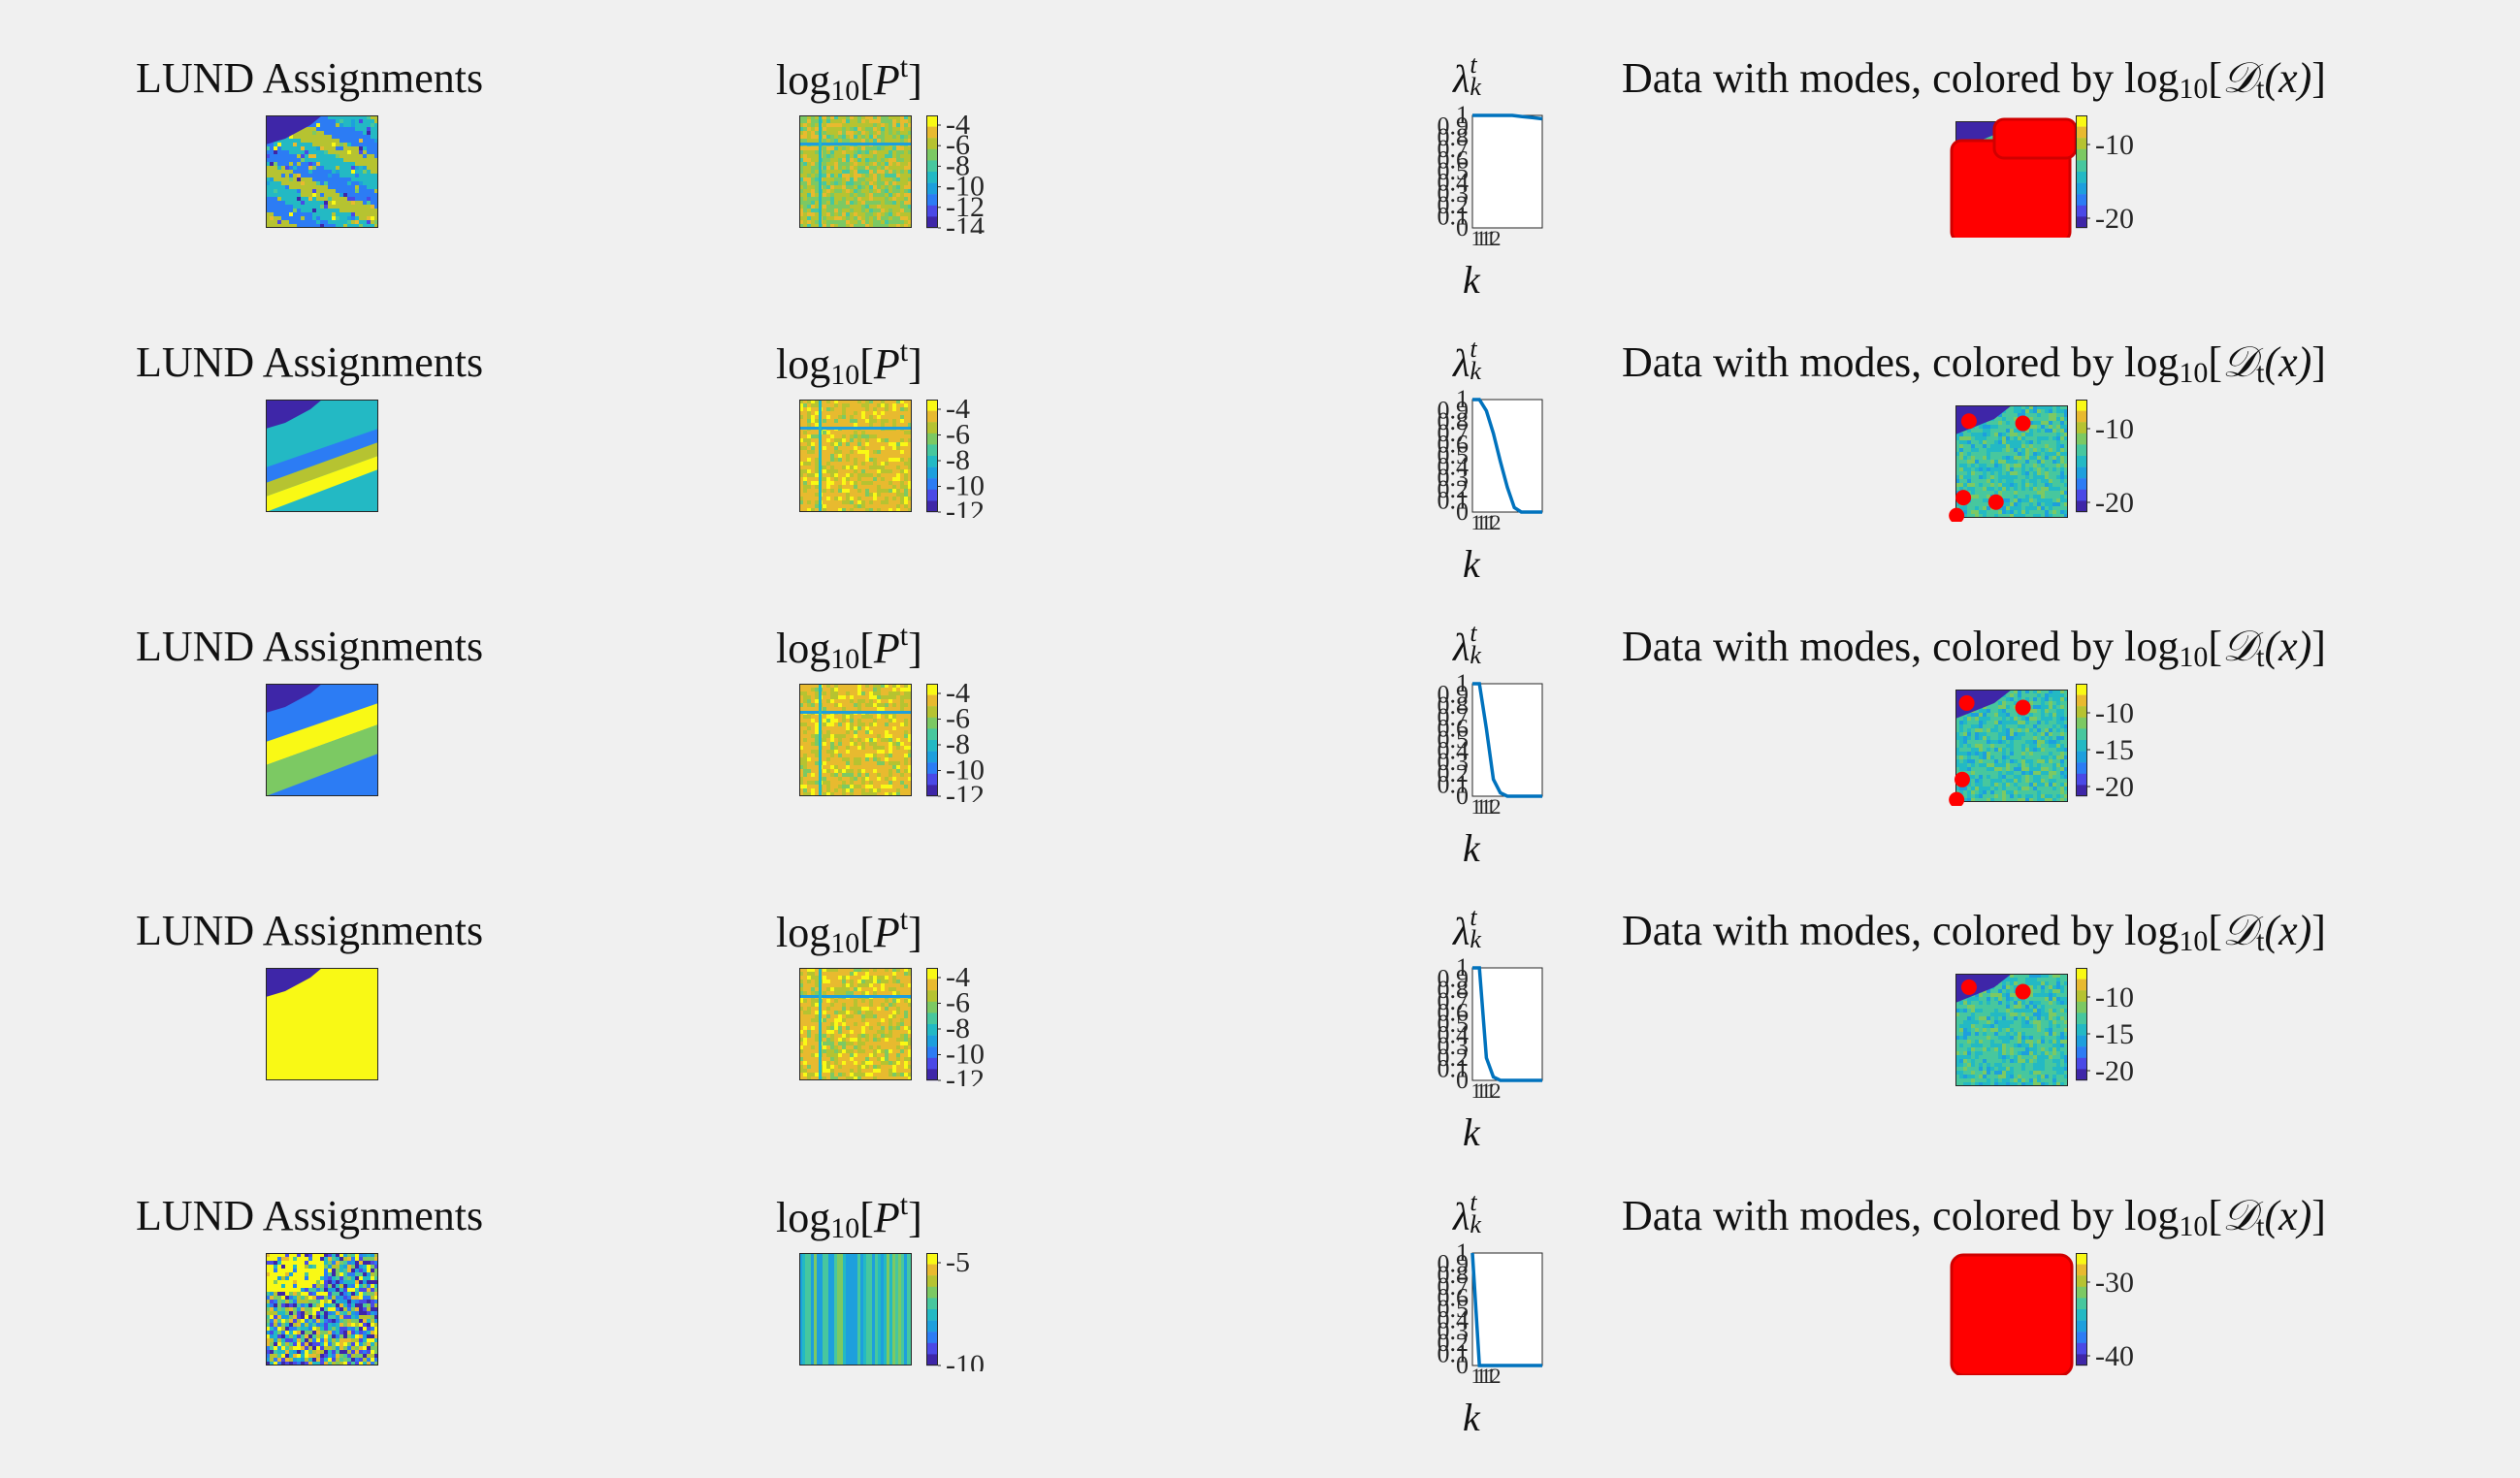 This screenshot has height=1478, width=2520. I want to click on data-frame, so click(2011, 462).